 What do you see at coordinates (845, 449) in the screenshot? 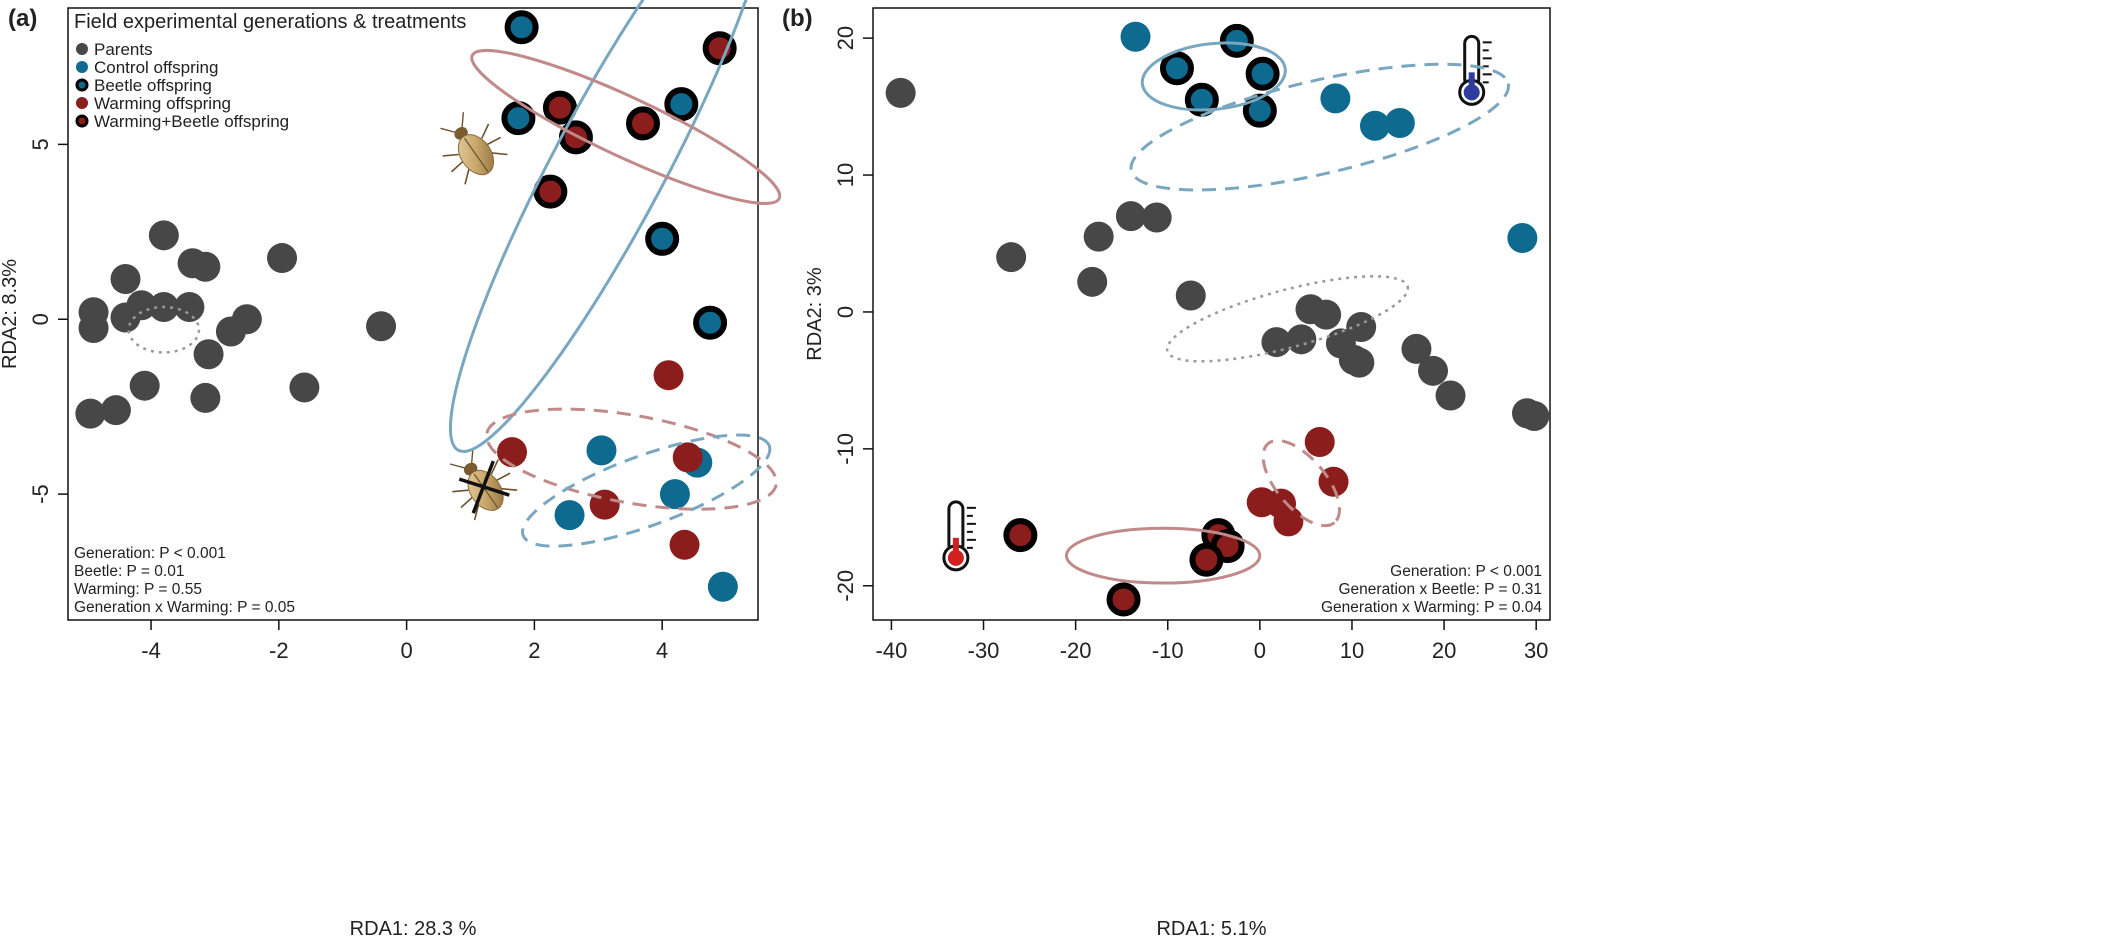
I see `y-tick-label: -10` at bounding box center [845, 449].